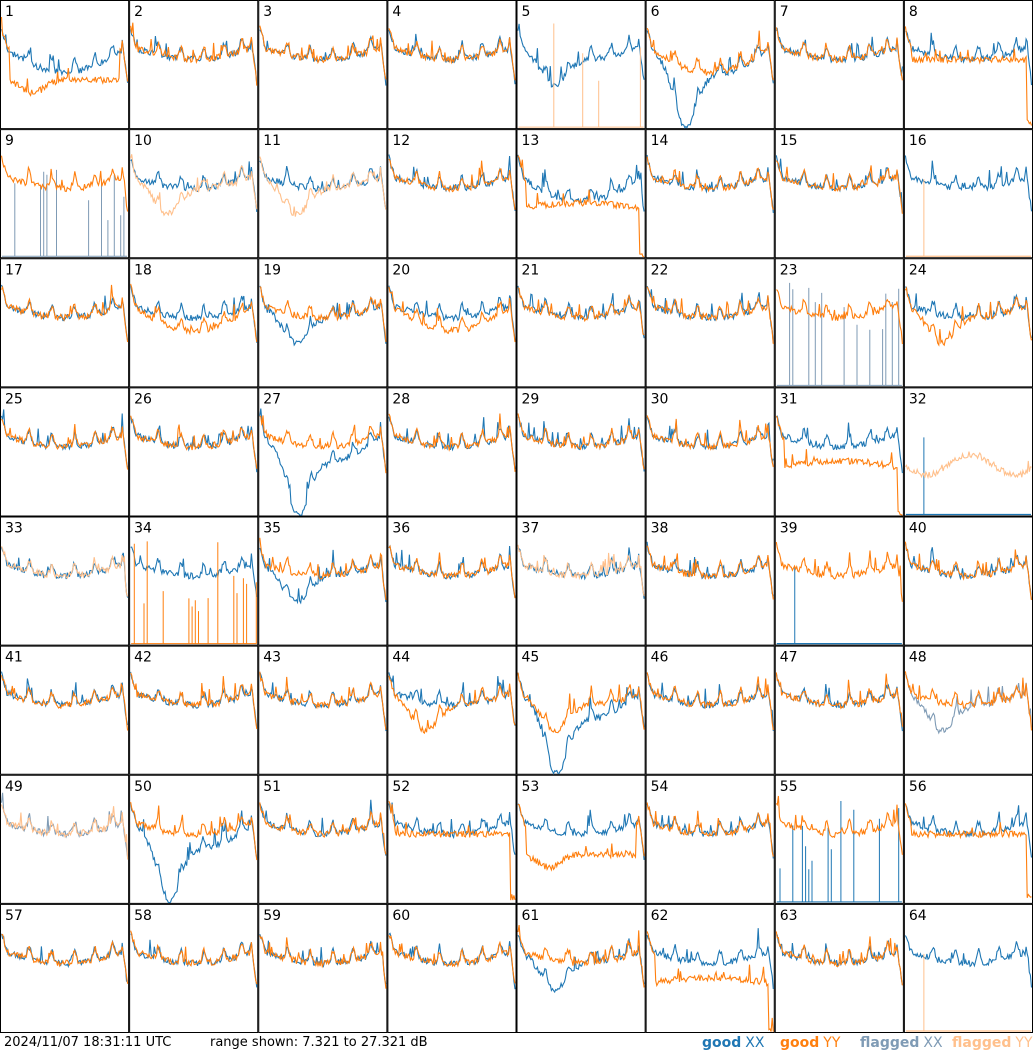 The width and height of the screenshot is (1033, 1053). I want to click on antenna-label: 26, so click(143, 399).